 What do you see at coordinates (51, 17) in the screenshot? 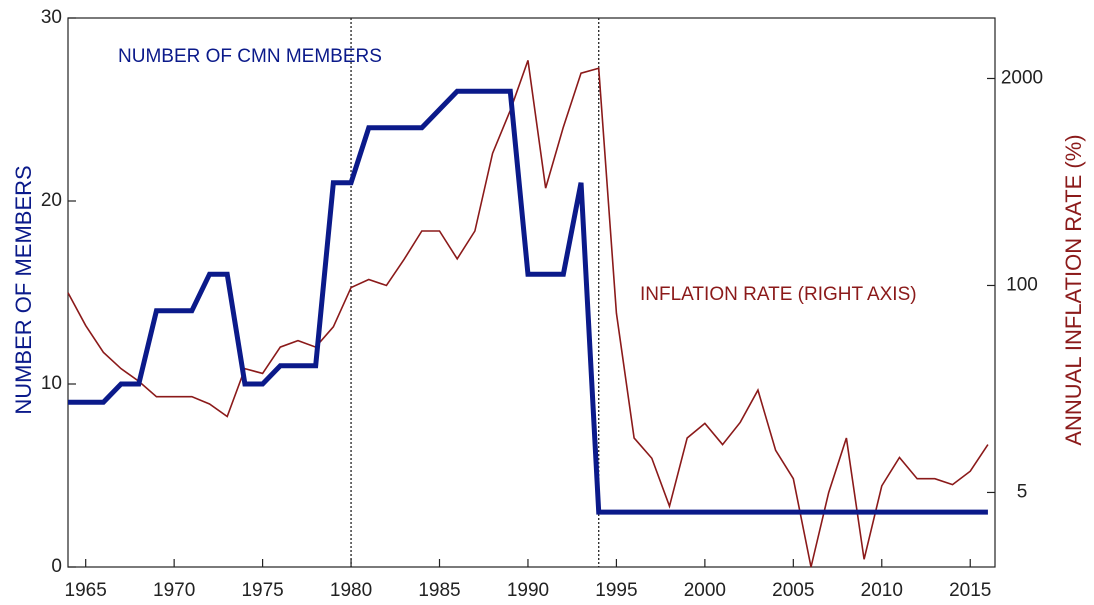
I see `y-tick-label: 30` at bounding box center [51, 17].